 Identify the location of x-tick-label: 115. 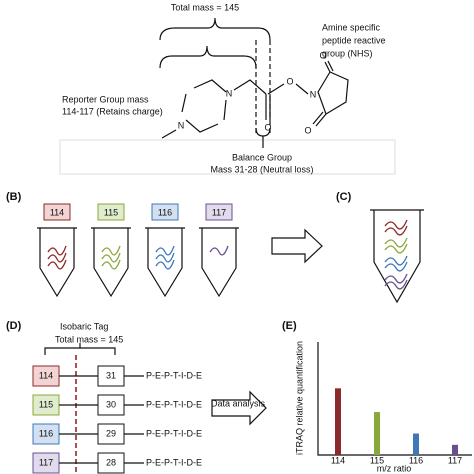
(377, 460).